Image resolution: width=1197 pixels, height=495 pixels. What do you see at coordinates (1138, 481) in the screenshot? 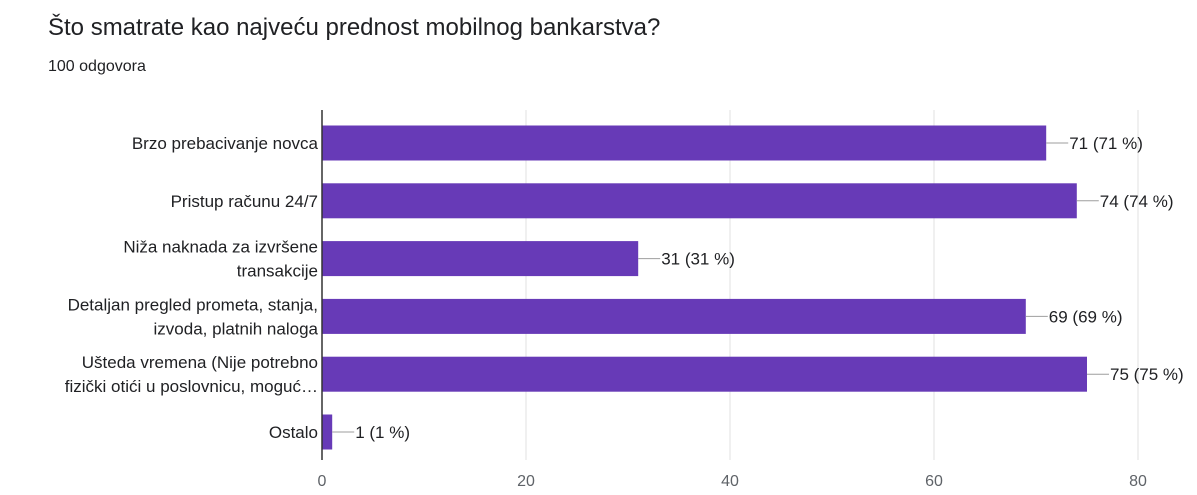
I see `x-tick-label: 80` at bounding box center [1138, 481].